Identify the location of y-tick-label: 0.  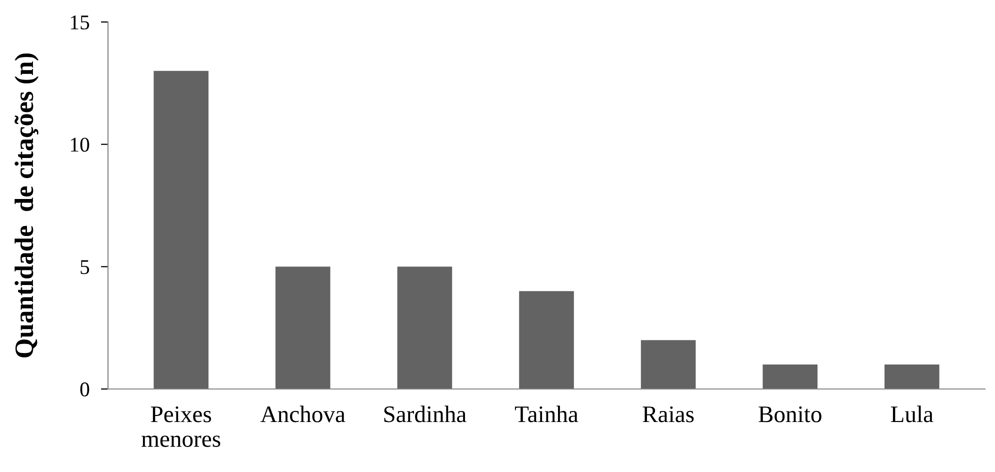
(85, 389).